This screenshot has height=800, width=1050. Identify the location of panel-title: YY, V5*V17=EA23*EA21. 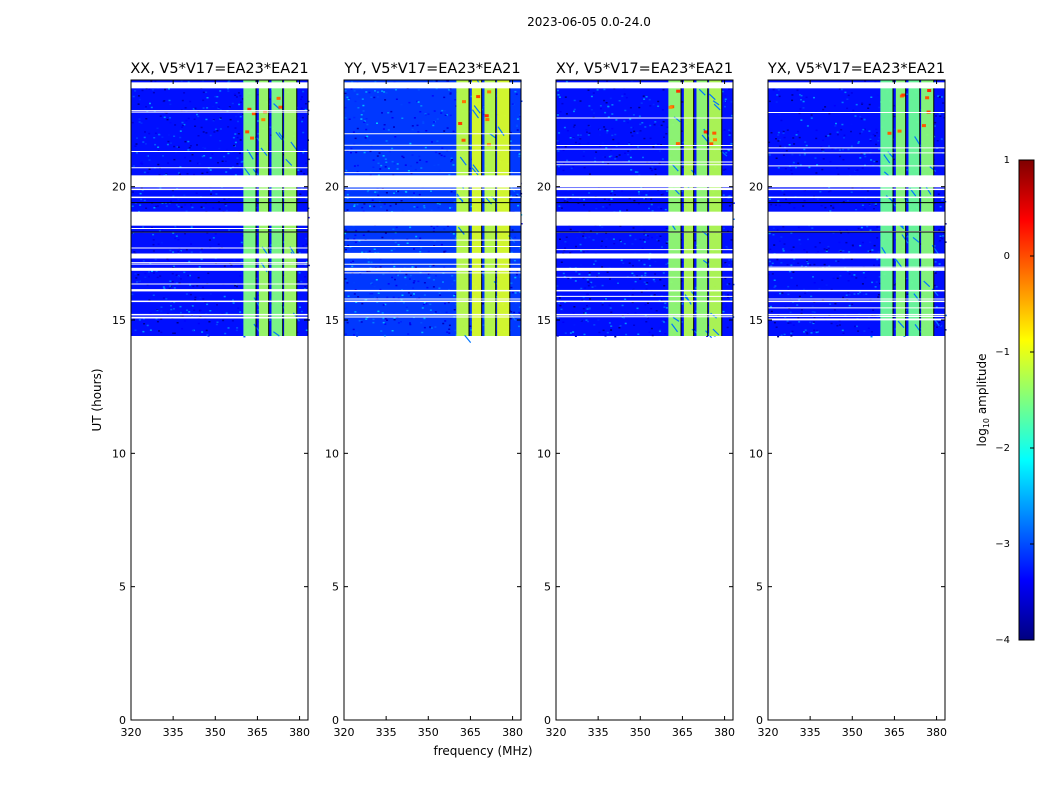
(431, 69).